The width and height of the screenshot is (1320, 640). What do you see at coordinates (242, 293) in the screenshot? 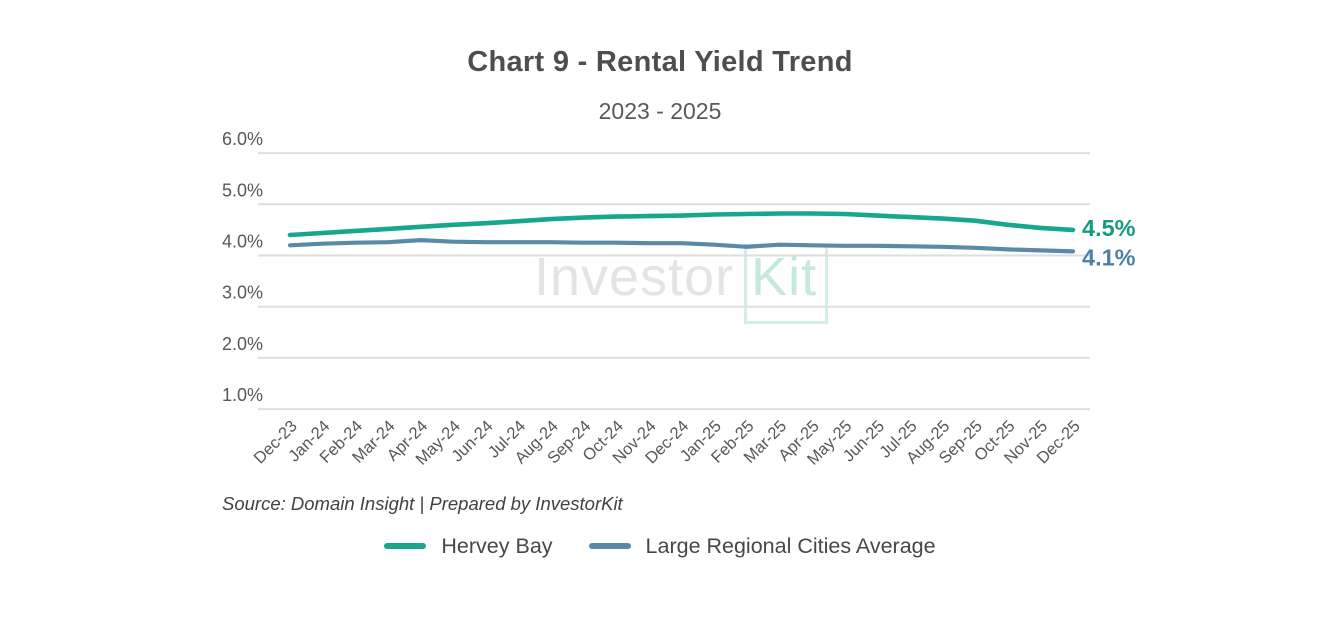
I see `y-axis-tick-label: 3.0%` at bounding box center [242, 293].